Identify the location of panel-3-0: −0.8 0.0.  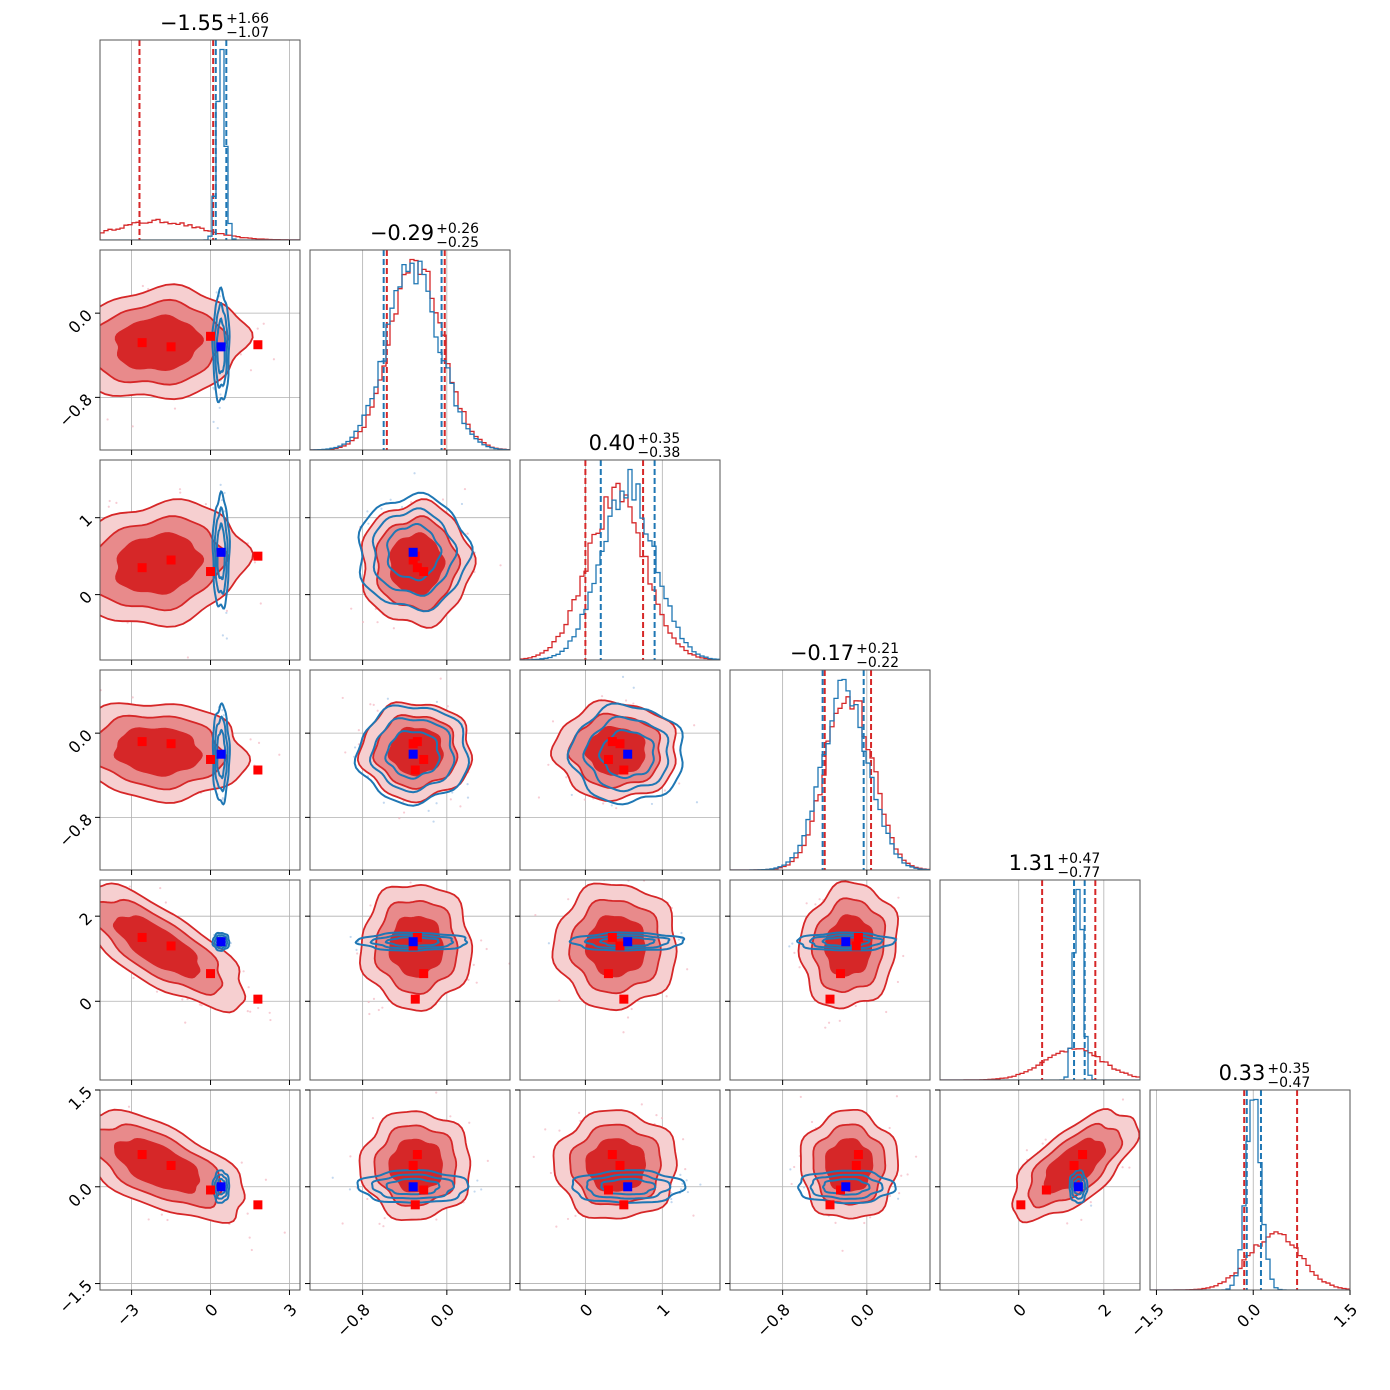
(178, 772).